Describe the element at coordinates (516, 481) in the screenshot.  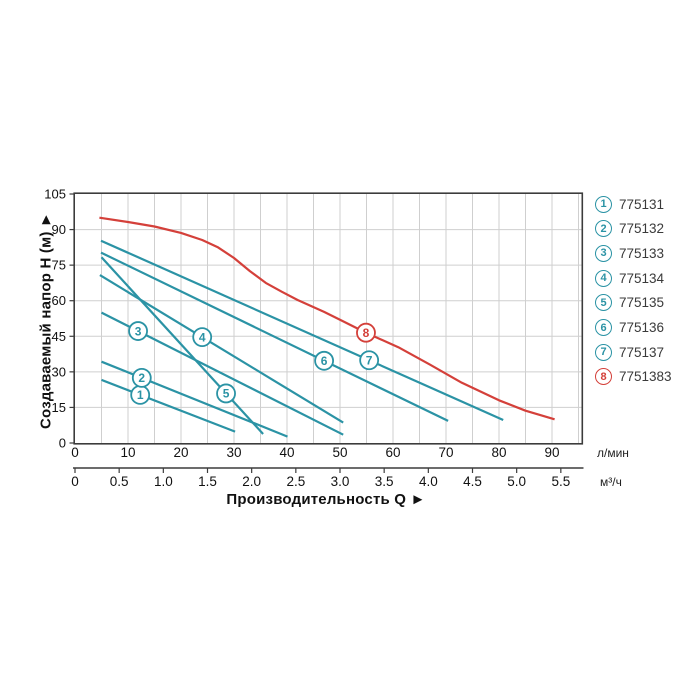
I see `x-tick-label-m3h: 5.0` at that location.